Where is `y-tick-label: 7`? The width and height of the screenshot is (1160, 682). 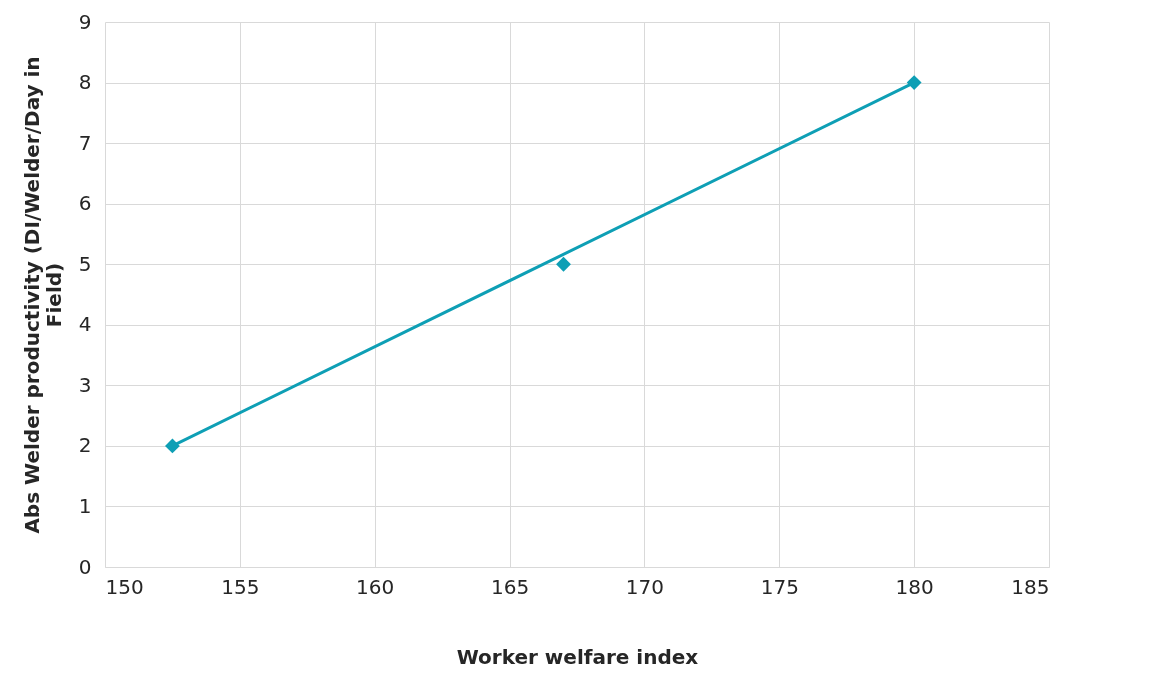
y-tick-label: 7 is located at coordinates (85, 142).